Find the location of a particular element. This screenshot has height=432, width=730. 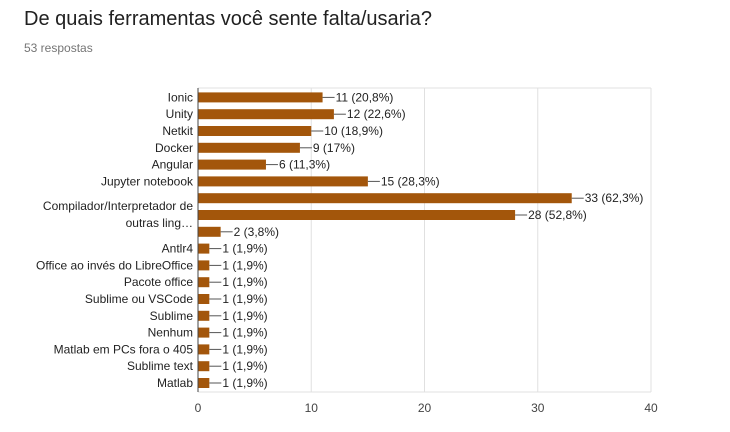

category-label: Nenhum is located at coordinates (170, 333).